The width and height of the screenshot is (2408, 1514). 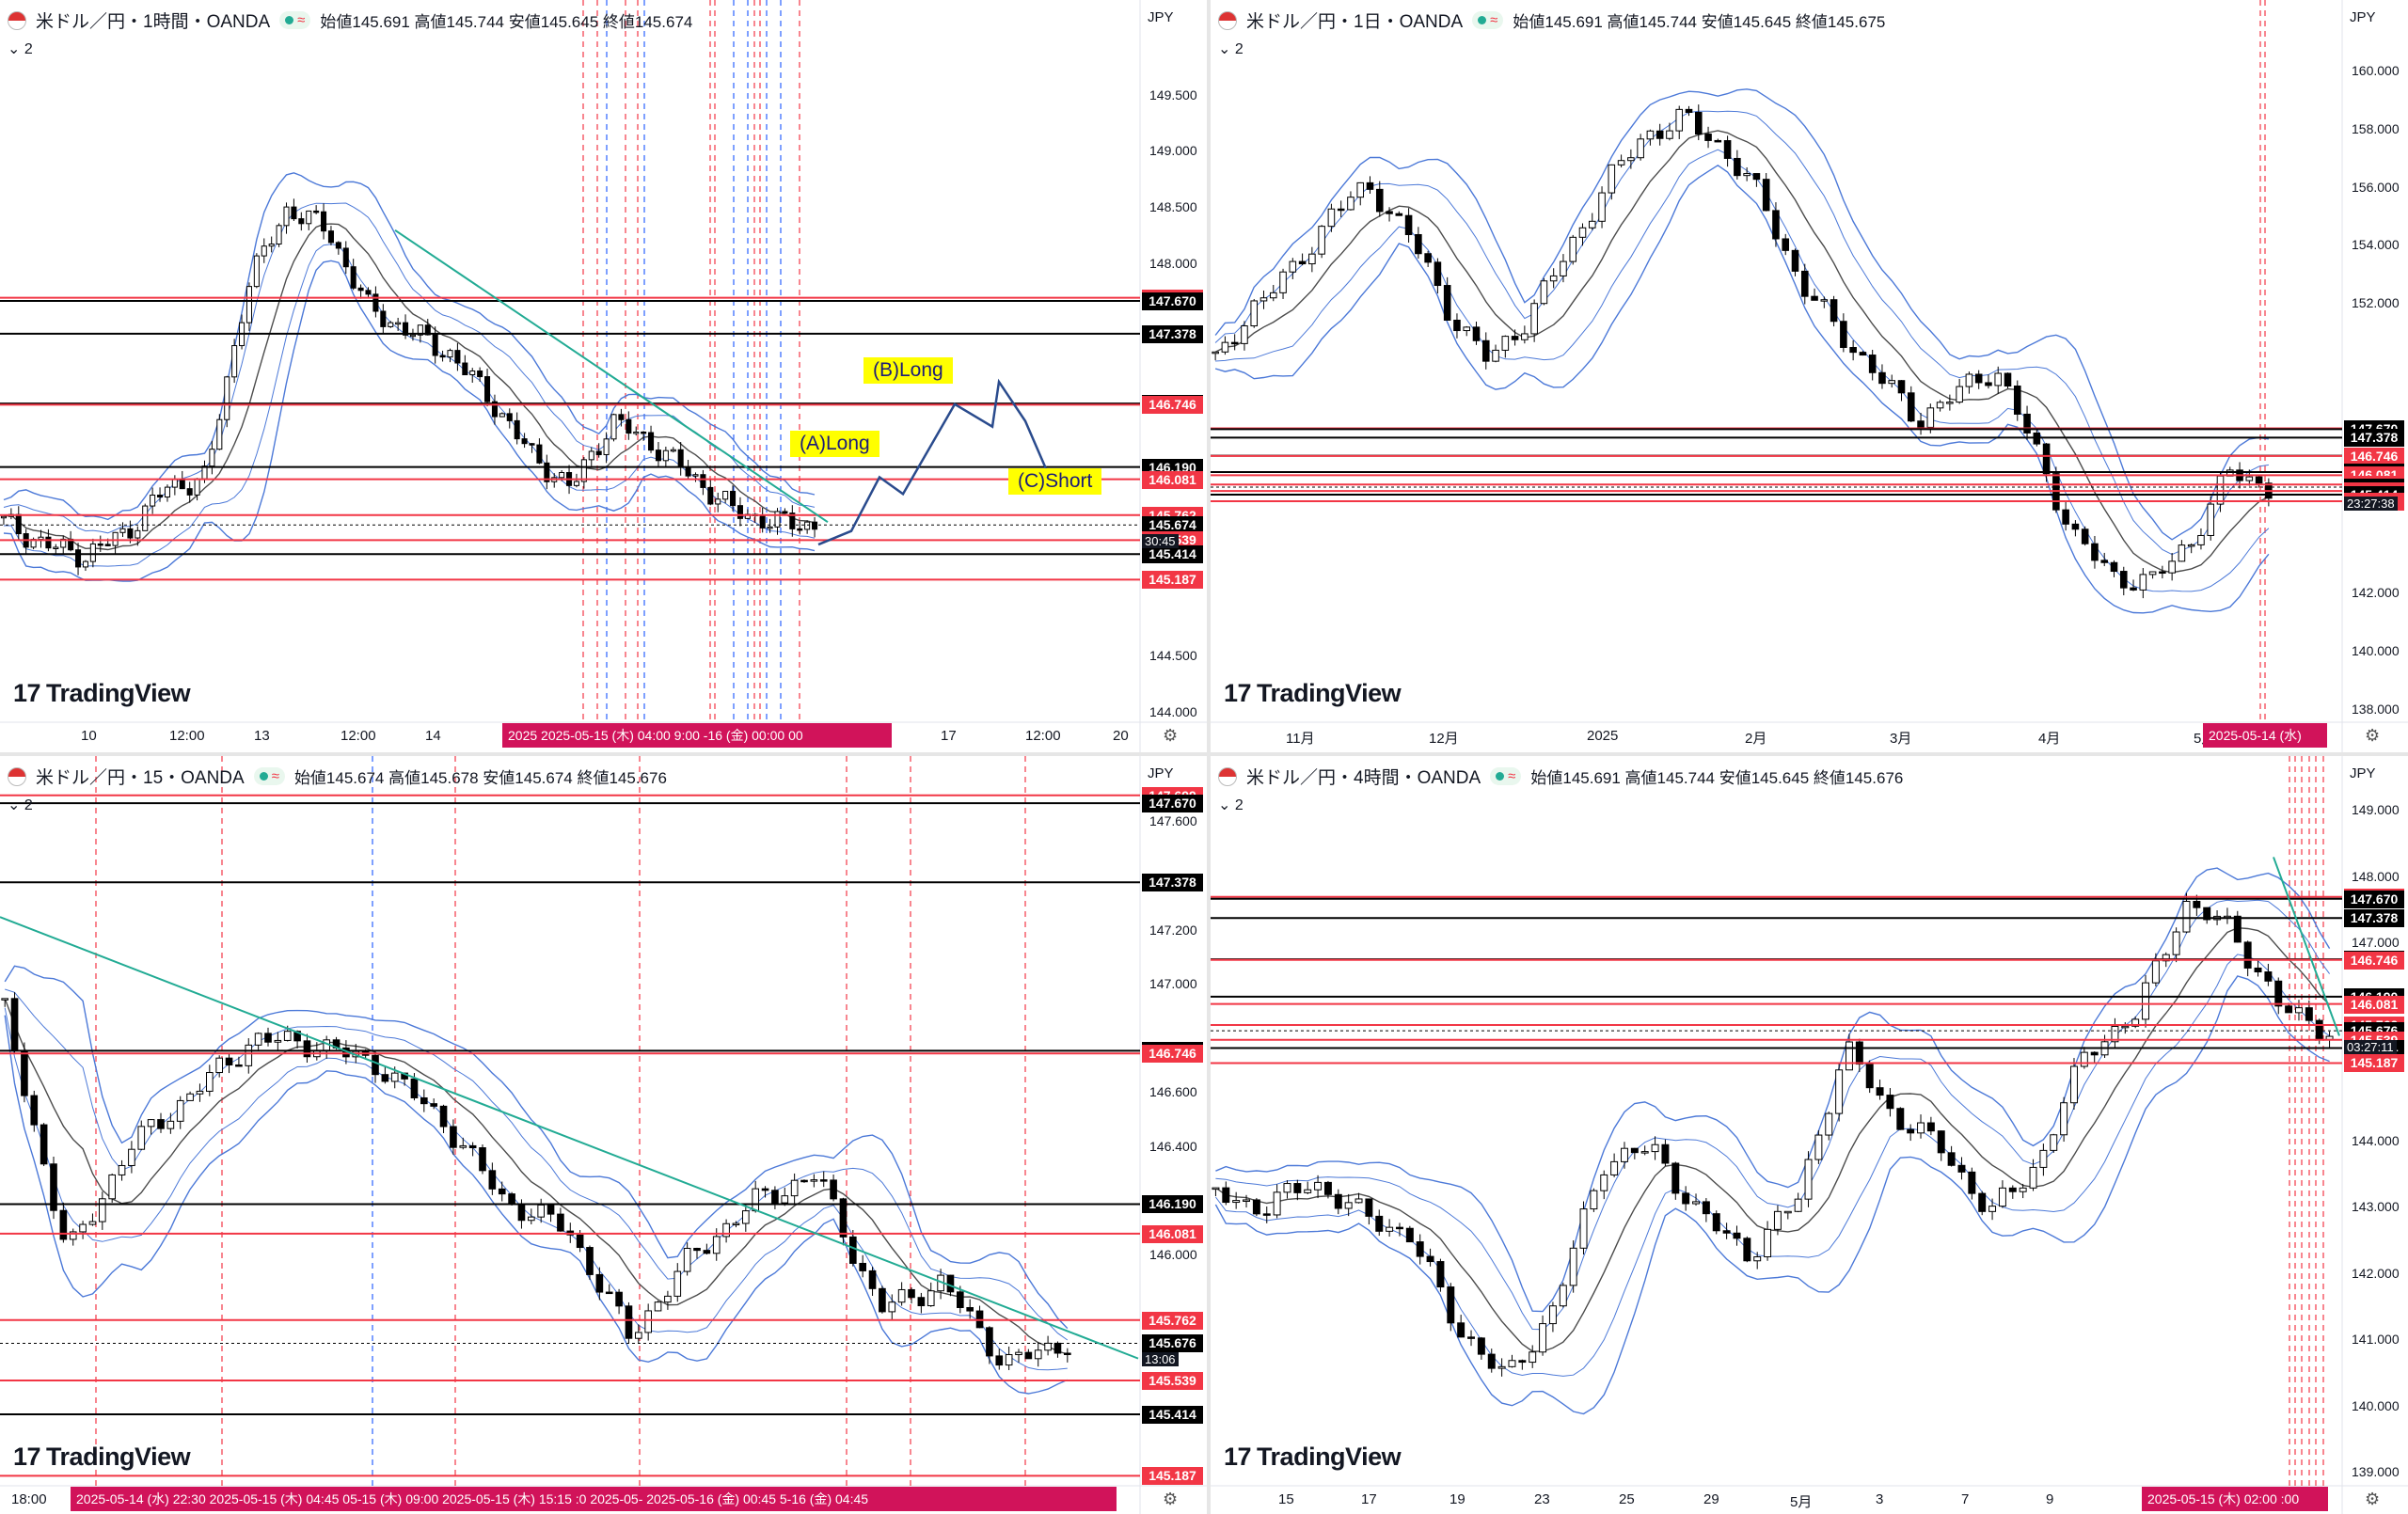 What do you see at coordinates (102, 693) in the screenshot?
I see `tradingview-logo: 17 TradingView` at bounding box center [102, 693].